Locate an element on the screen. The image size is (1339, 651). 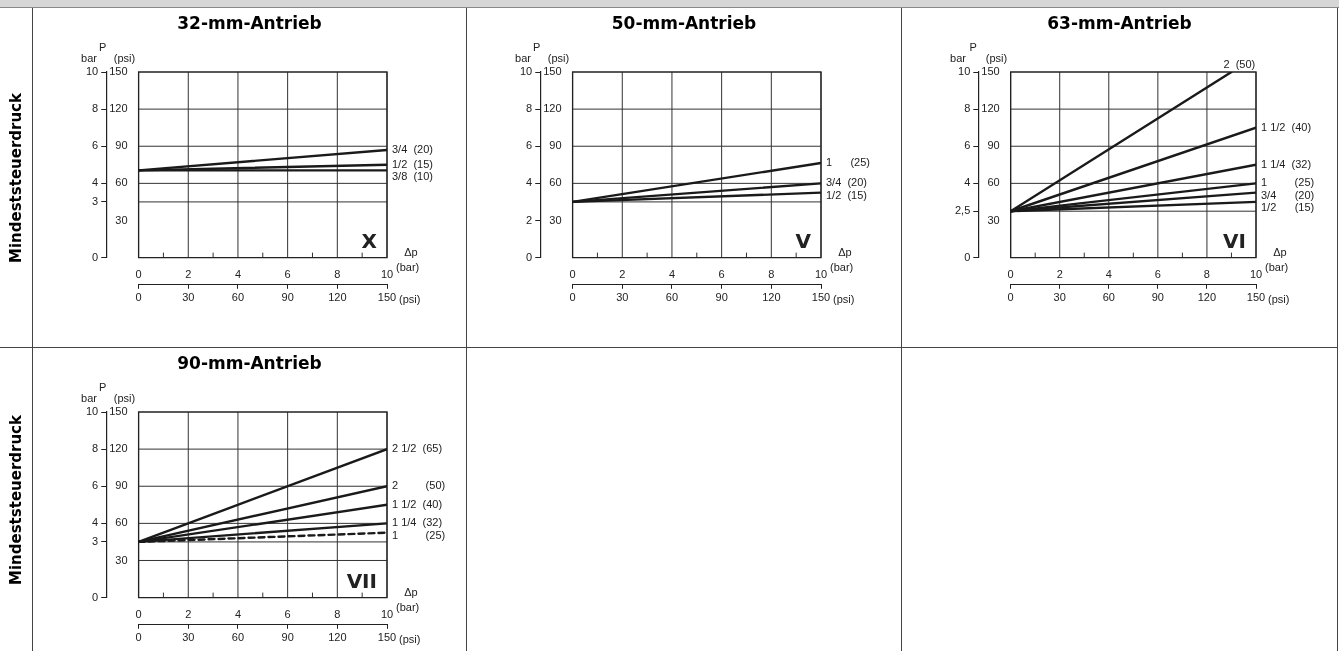
y-tick-label: 3 is located at coordinates (95, 540).